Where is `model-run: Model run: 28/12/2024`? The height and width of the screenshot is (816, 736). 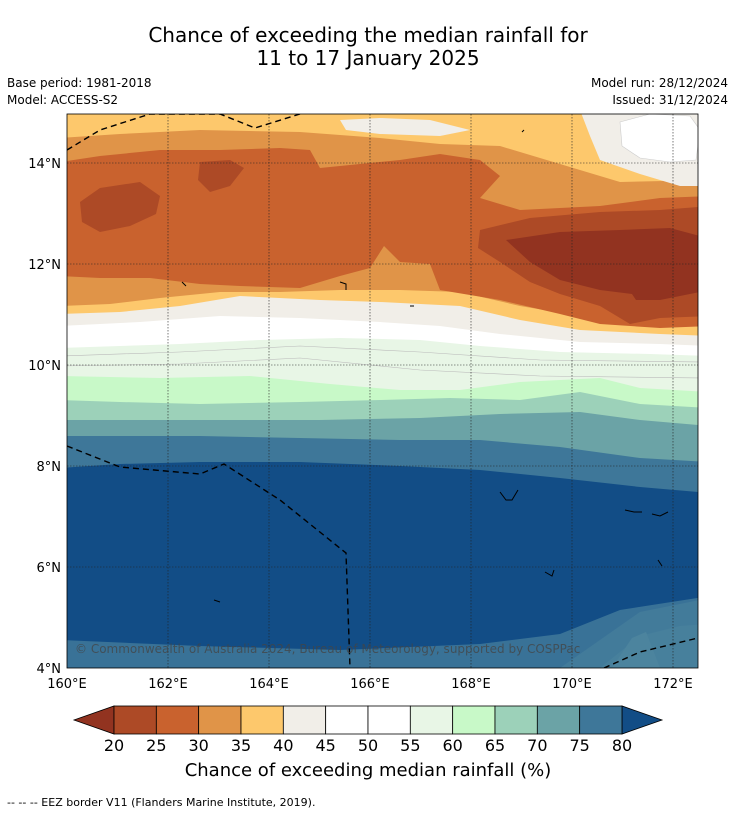
model-run: Model run: 28/12/2024 is located at coordinates (659, 83).